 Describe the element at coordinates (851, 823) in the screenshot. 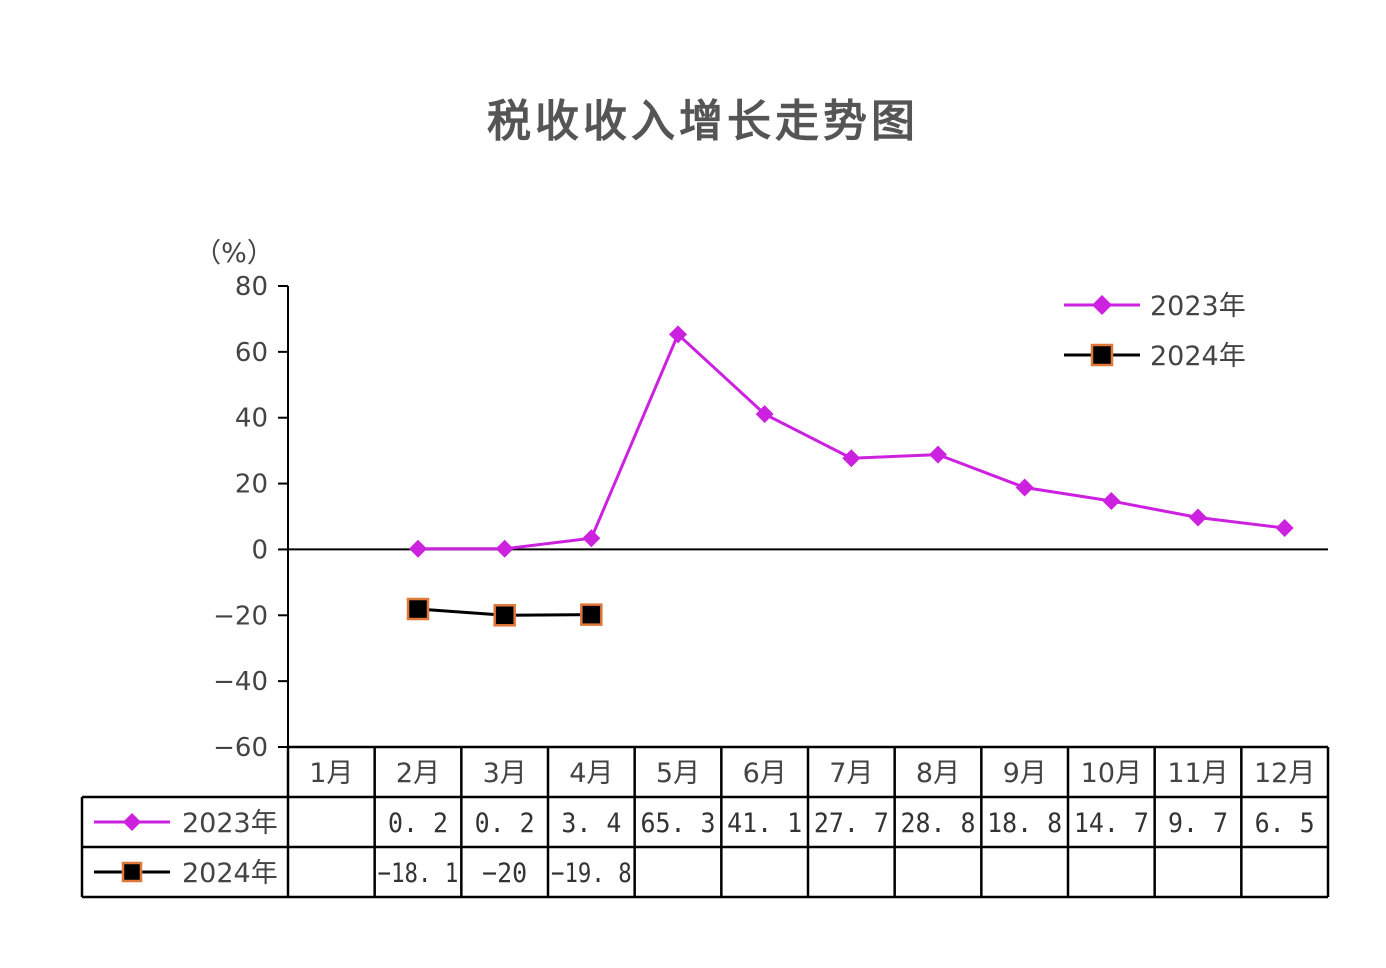

I see `table-cell: 27. 7` at that location.